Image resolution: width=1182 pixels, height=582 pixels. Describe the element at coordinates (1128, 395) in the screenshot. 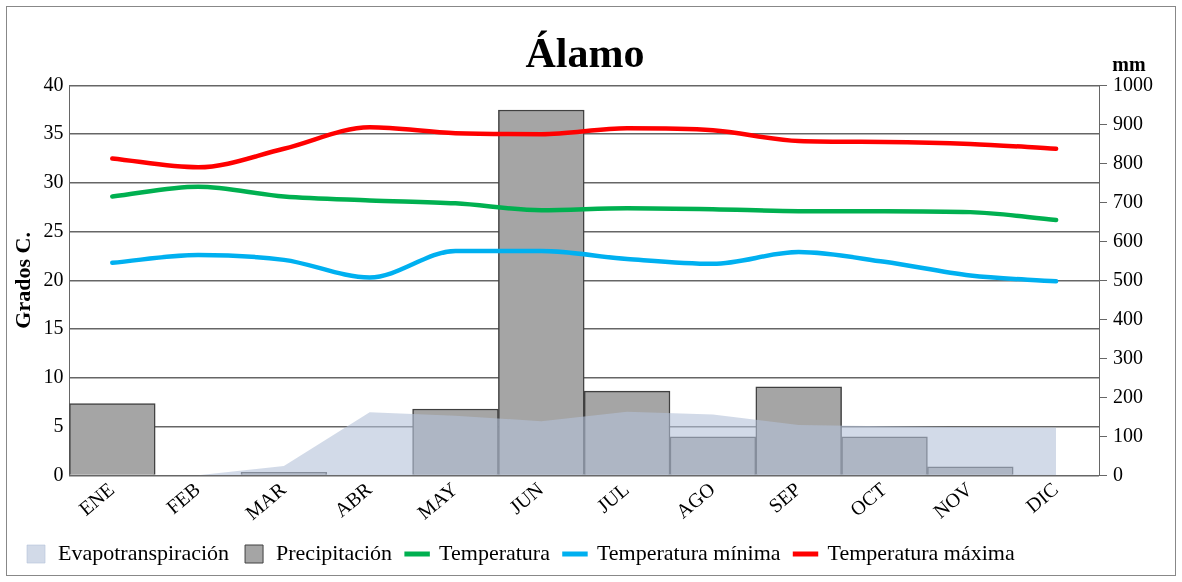

I see `y2-tick-label: 200` at that location.